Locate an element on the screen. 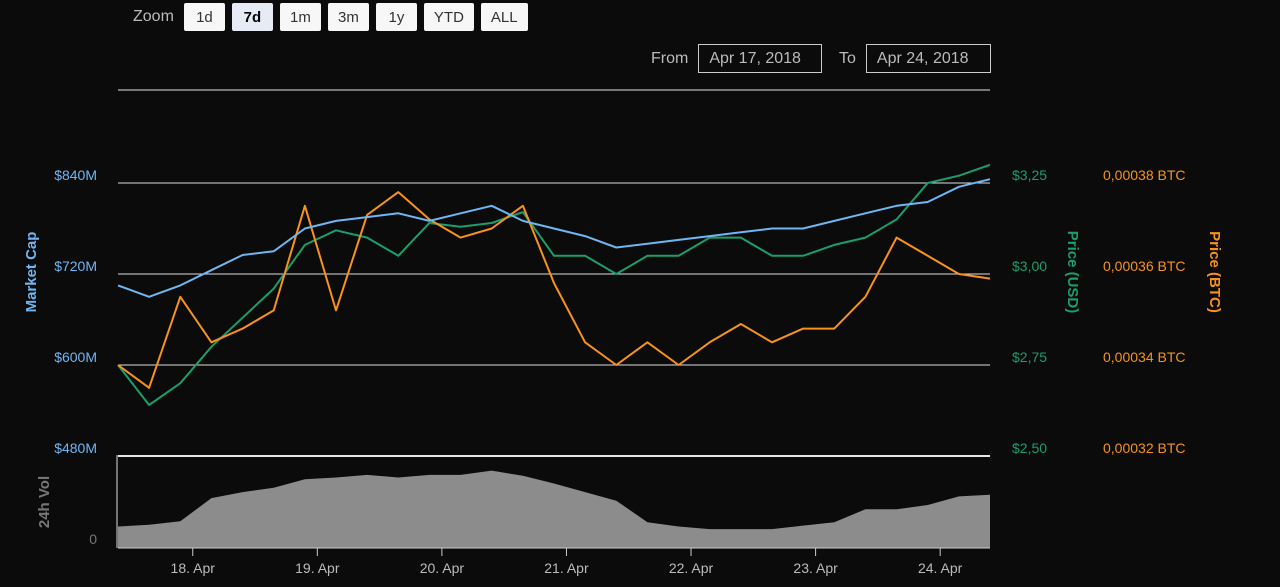 The height and width of the screenshot is (587, 1280). zoom-bar: Zoom 1d 7d 1m 3m 1y YTD ALL is located at coordinates (334, 17).